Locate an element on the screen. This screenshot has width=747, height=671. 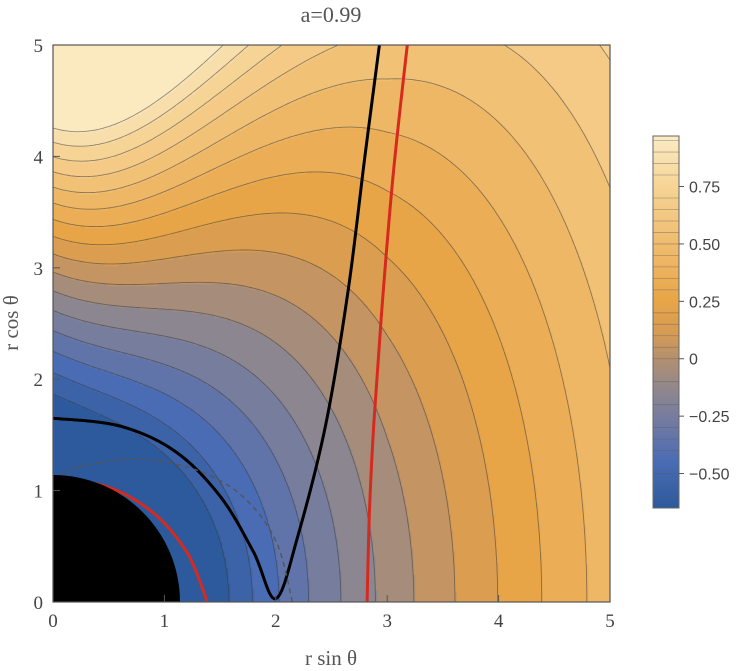
chart-title: a=0.99 is located at coordinates (331, 14).